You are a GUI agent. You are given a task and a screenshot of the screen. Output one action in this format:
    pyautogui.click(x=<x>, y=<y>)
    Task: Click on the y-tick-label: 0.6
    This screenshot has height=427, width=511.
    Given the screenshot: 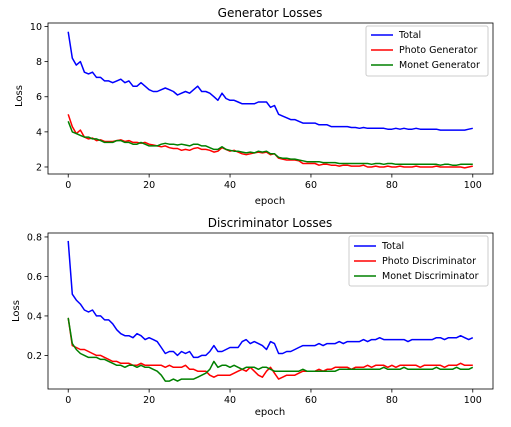 What is the action you would take?
    pyautogui.click(x=34, y=277)
    